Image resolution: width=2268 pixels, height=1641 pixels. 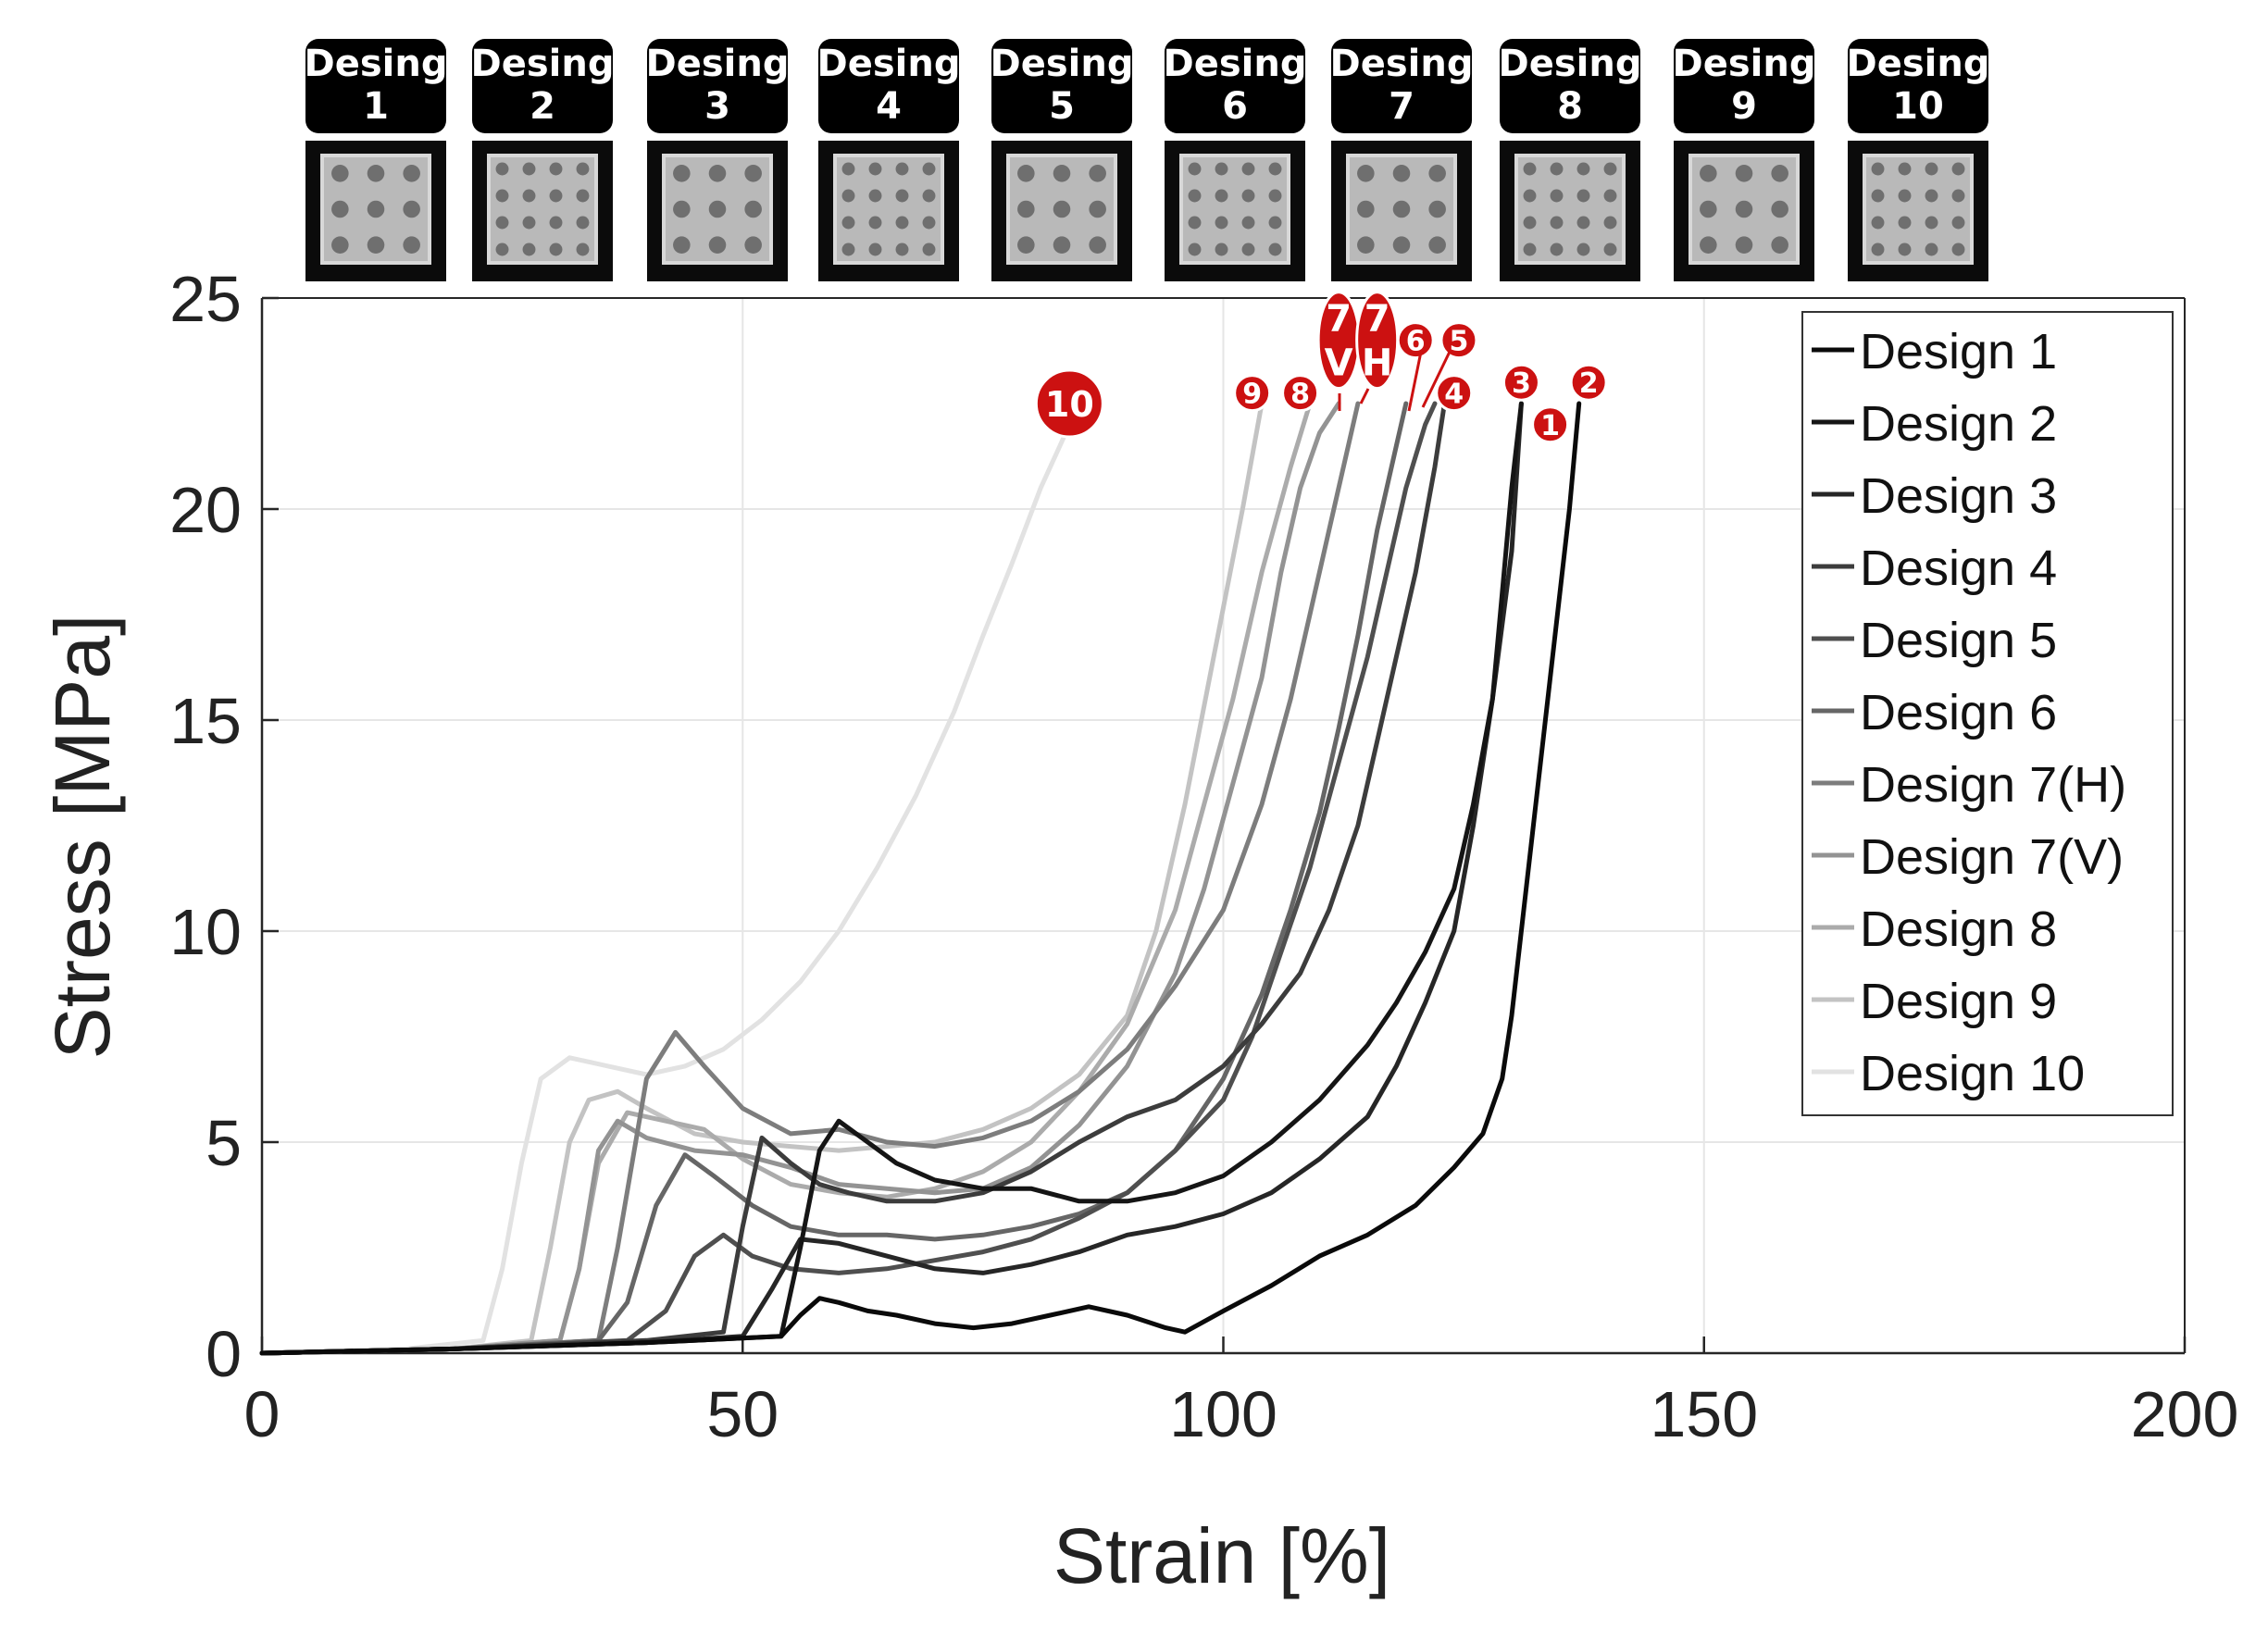 What do you see at coordinates (1458, 340) in the screenshot?
I see `failure-marker-5: 5` at bounding box center [1458, 340].